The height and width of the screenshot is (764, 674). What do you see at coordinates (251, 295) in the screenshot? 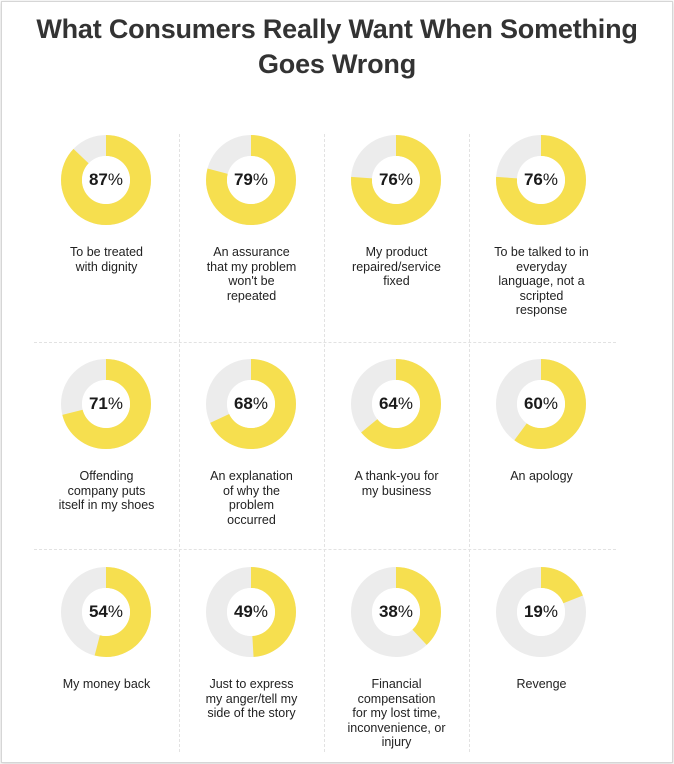
I see `category-label-line: repeated` at bounding box center [251, 295].